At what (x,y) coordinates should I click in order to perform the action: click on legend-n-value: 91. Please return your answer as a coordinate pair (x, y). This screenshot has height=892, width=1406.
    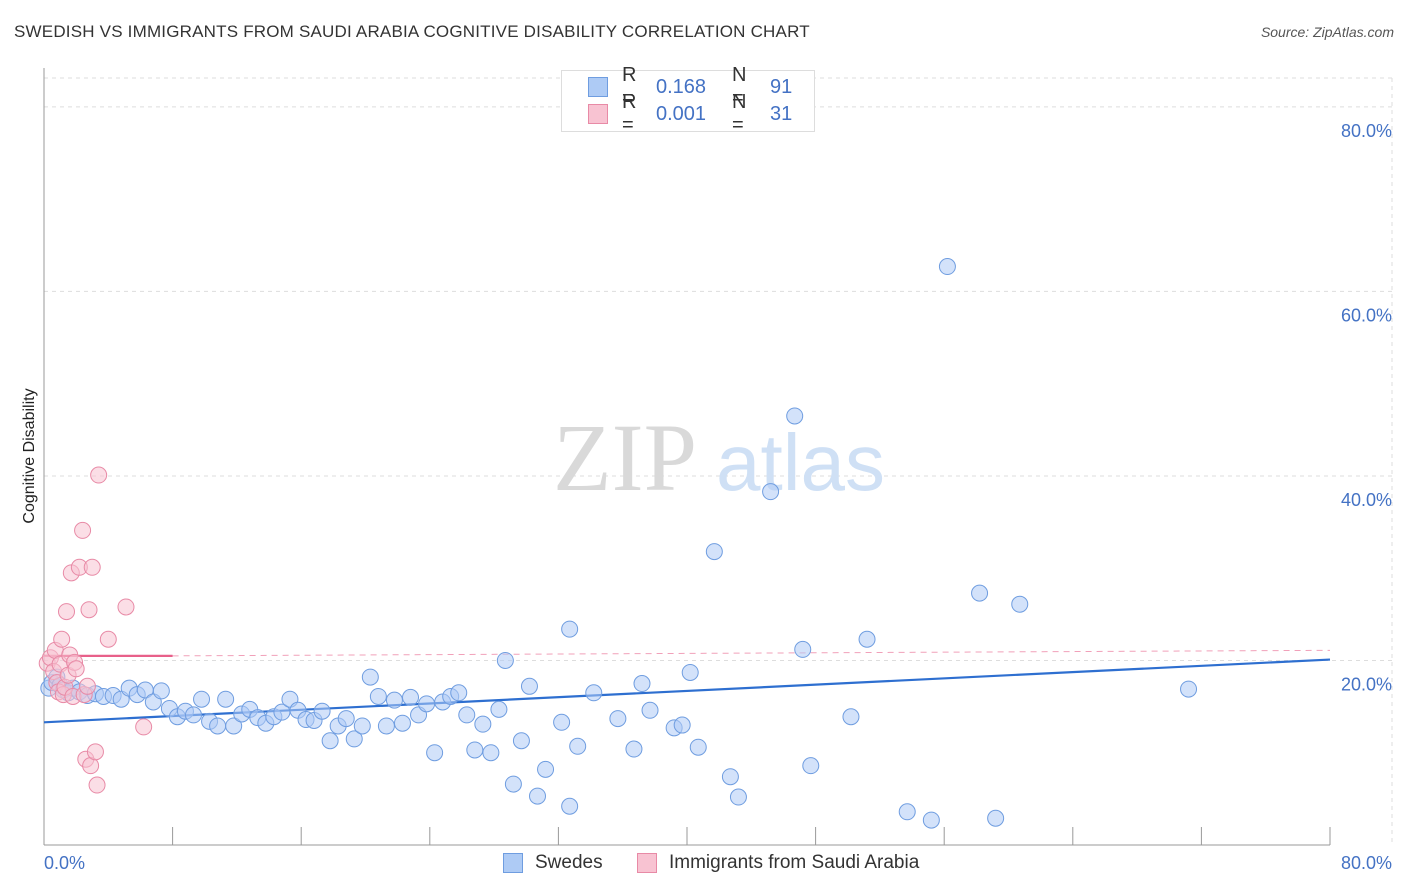
    Looking at the image, I should click on (781, 86).